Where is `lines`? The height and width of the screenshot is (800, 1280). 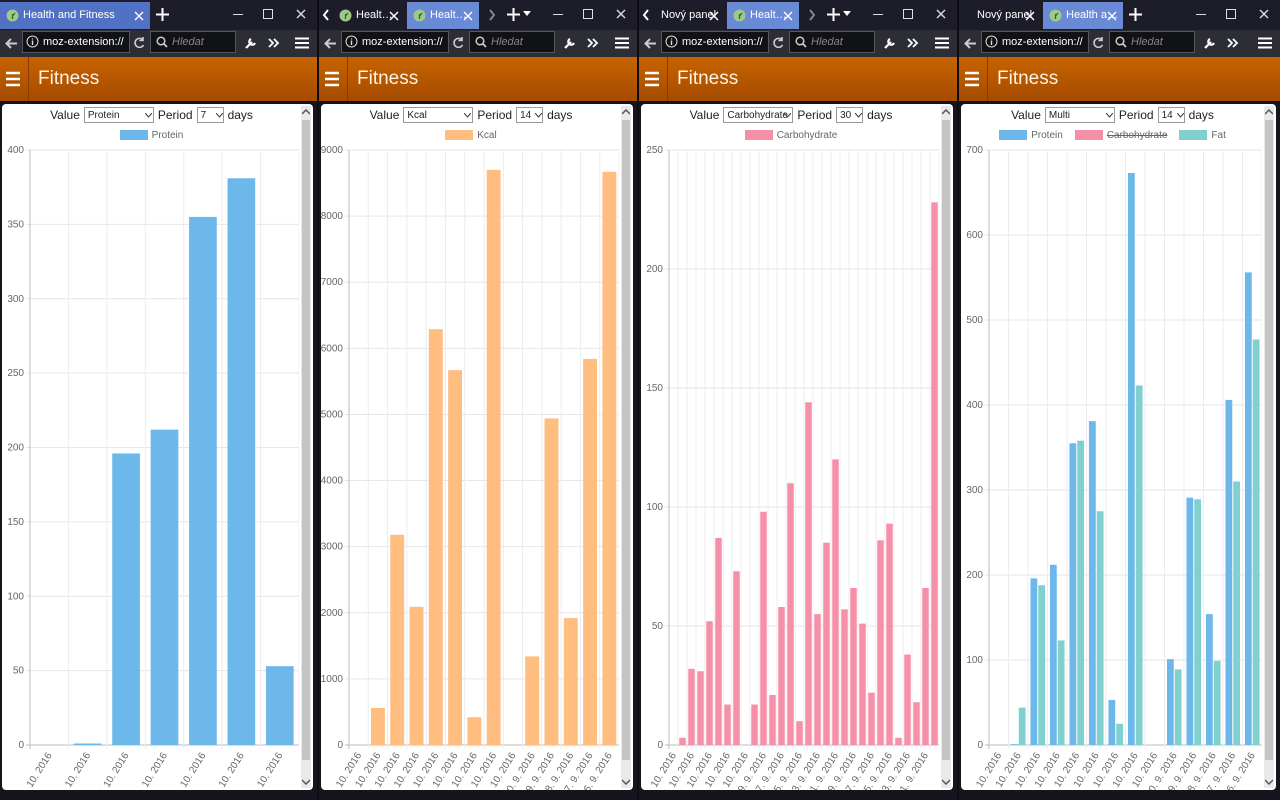 lines is located at coordinates (302, 43).